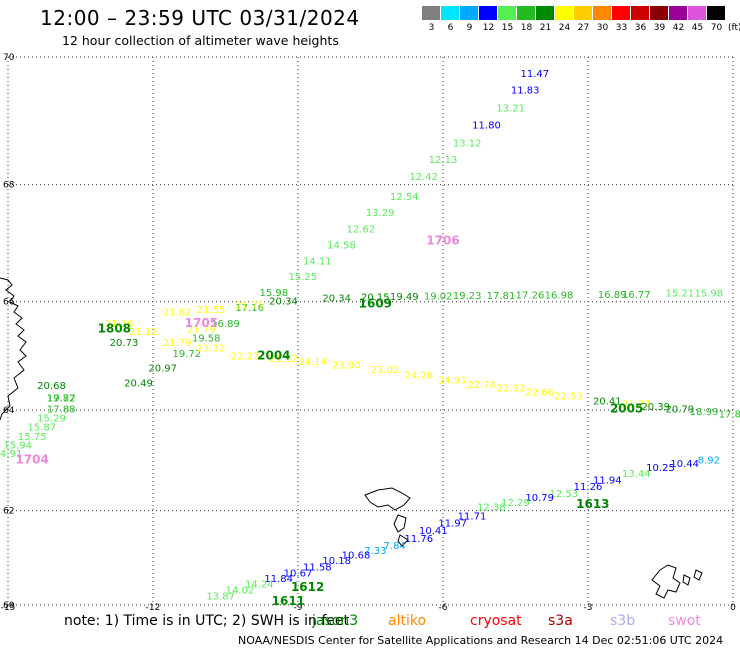  What do you see at coordinates (143, 332) in the screenshot?
I see `swh-value: 21.12` at bounding box center [143, 332].